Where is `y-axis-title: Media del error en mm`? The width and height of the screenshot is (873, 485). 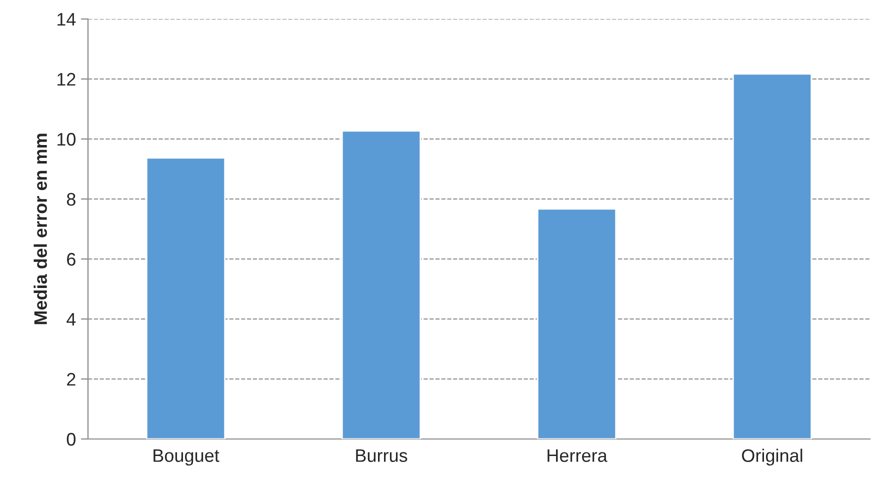 y-axis-title: Media del error en mm is located at coordinates (40, 229).